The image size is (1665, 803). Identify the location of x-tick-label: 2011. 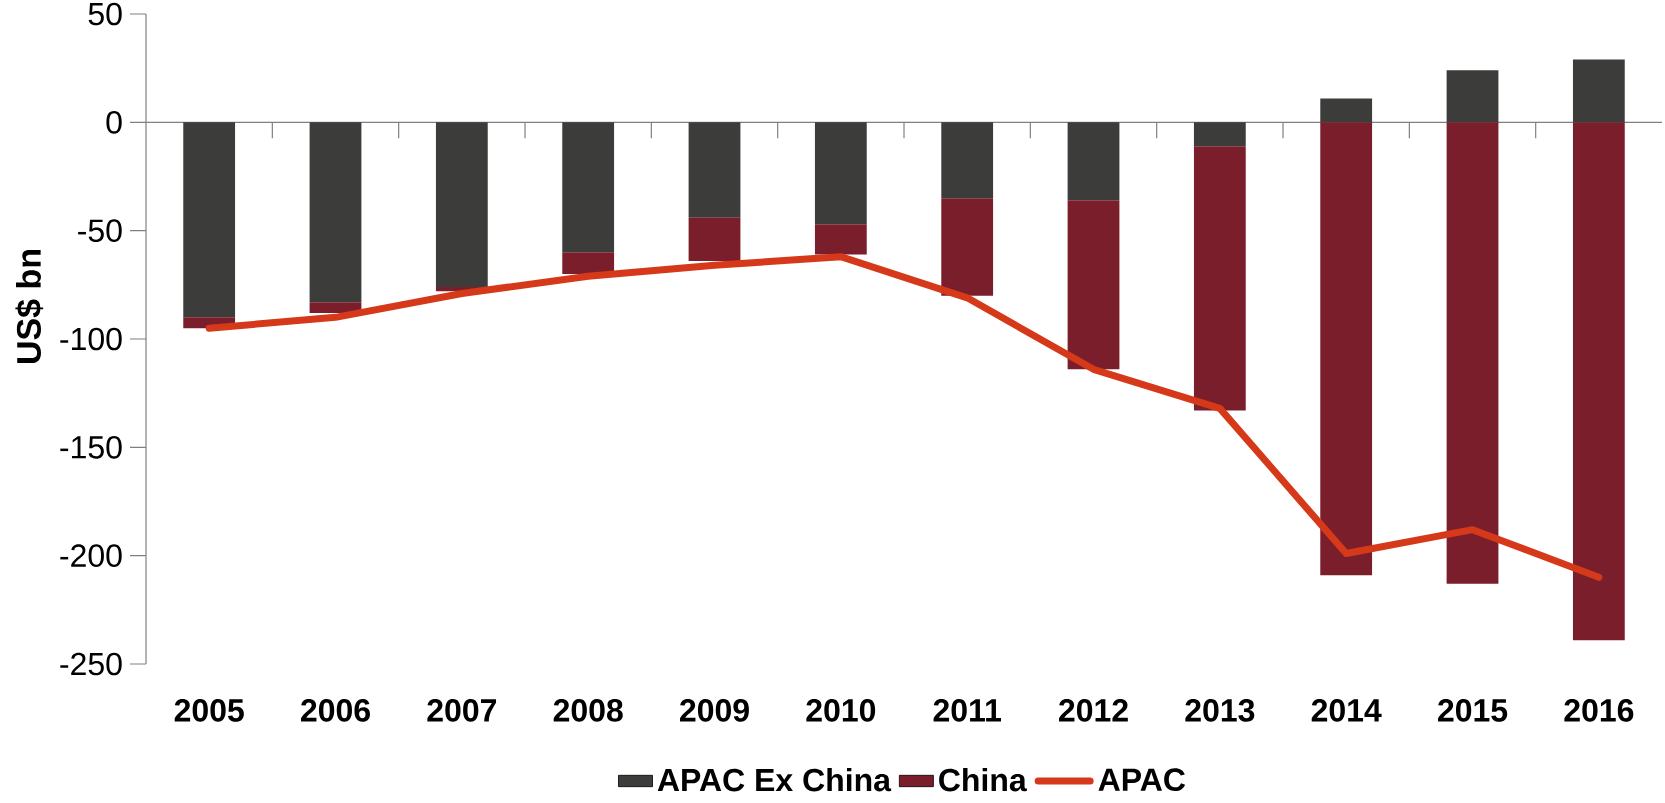
(967, 710).